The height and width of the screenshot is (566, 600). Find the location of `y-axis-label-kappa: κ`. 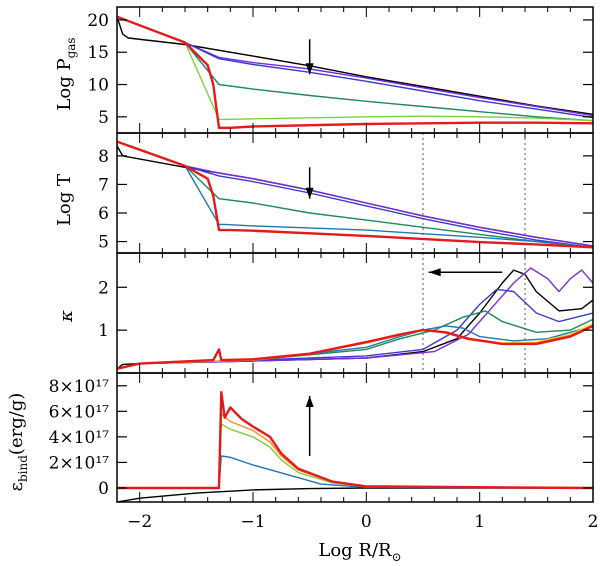

y-axis-label-kappa: κ is located at coordinates (66, 316).